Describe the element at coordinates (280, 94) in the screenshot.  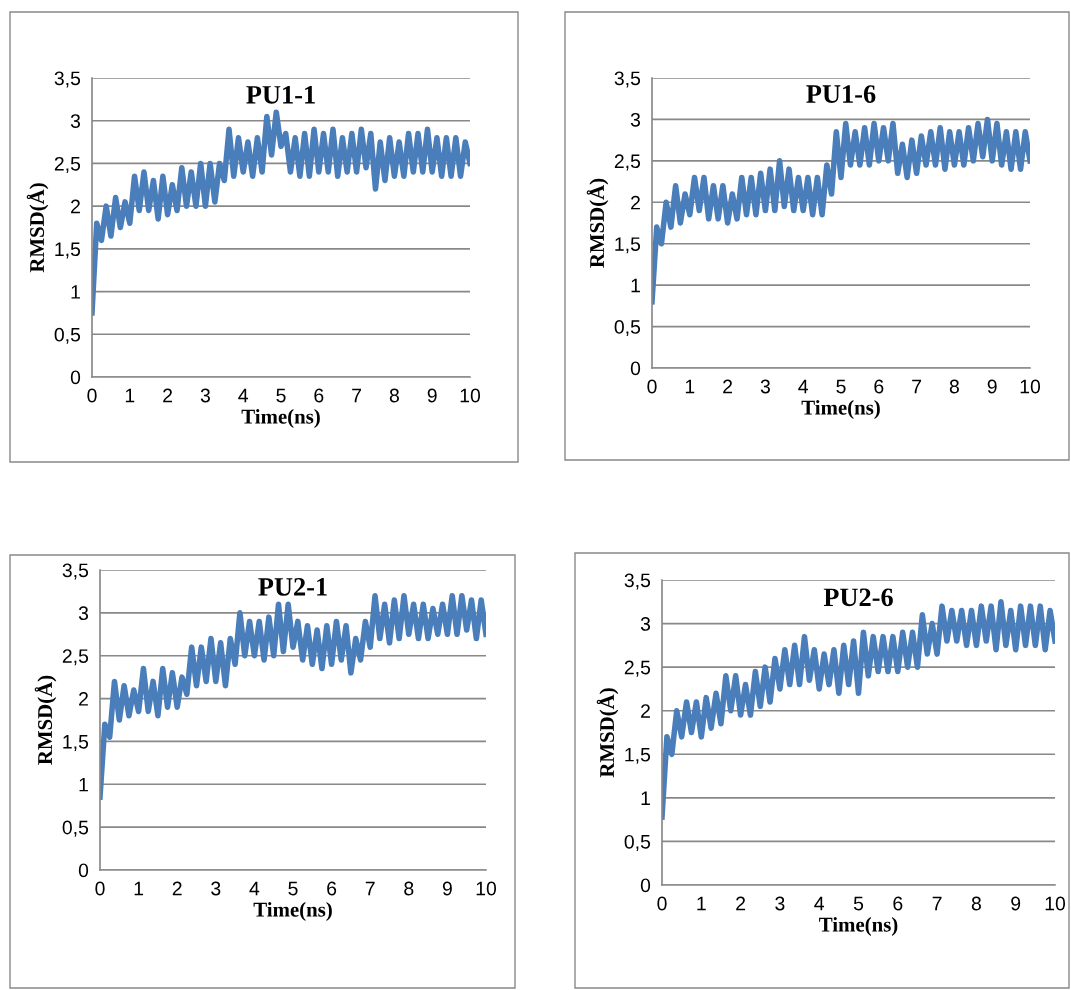
I see `chart-title: PU1-1` at that location.